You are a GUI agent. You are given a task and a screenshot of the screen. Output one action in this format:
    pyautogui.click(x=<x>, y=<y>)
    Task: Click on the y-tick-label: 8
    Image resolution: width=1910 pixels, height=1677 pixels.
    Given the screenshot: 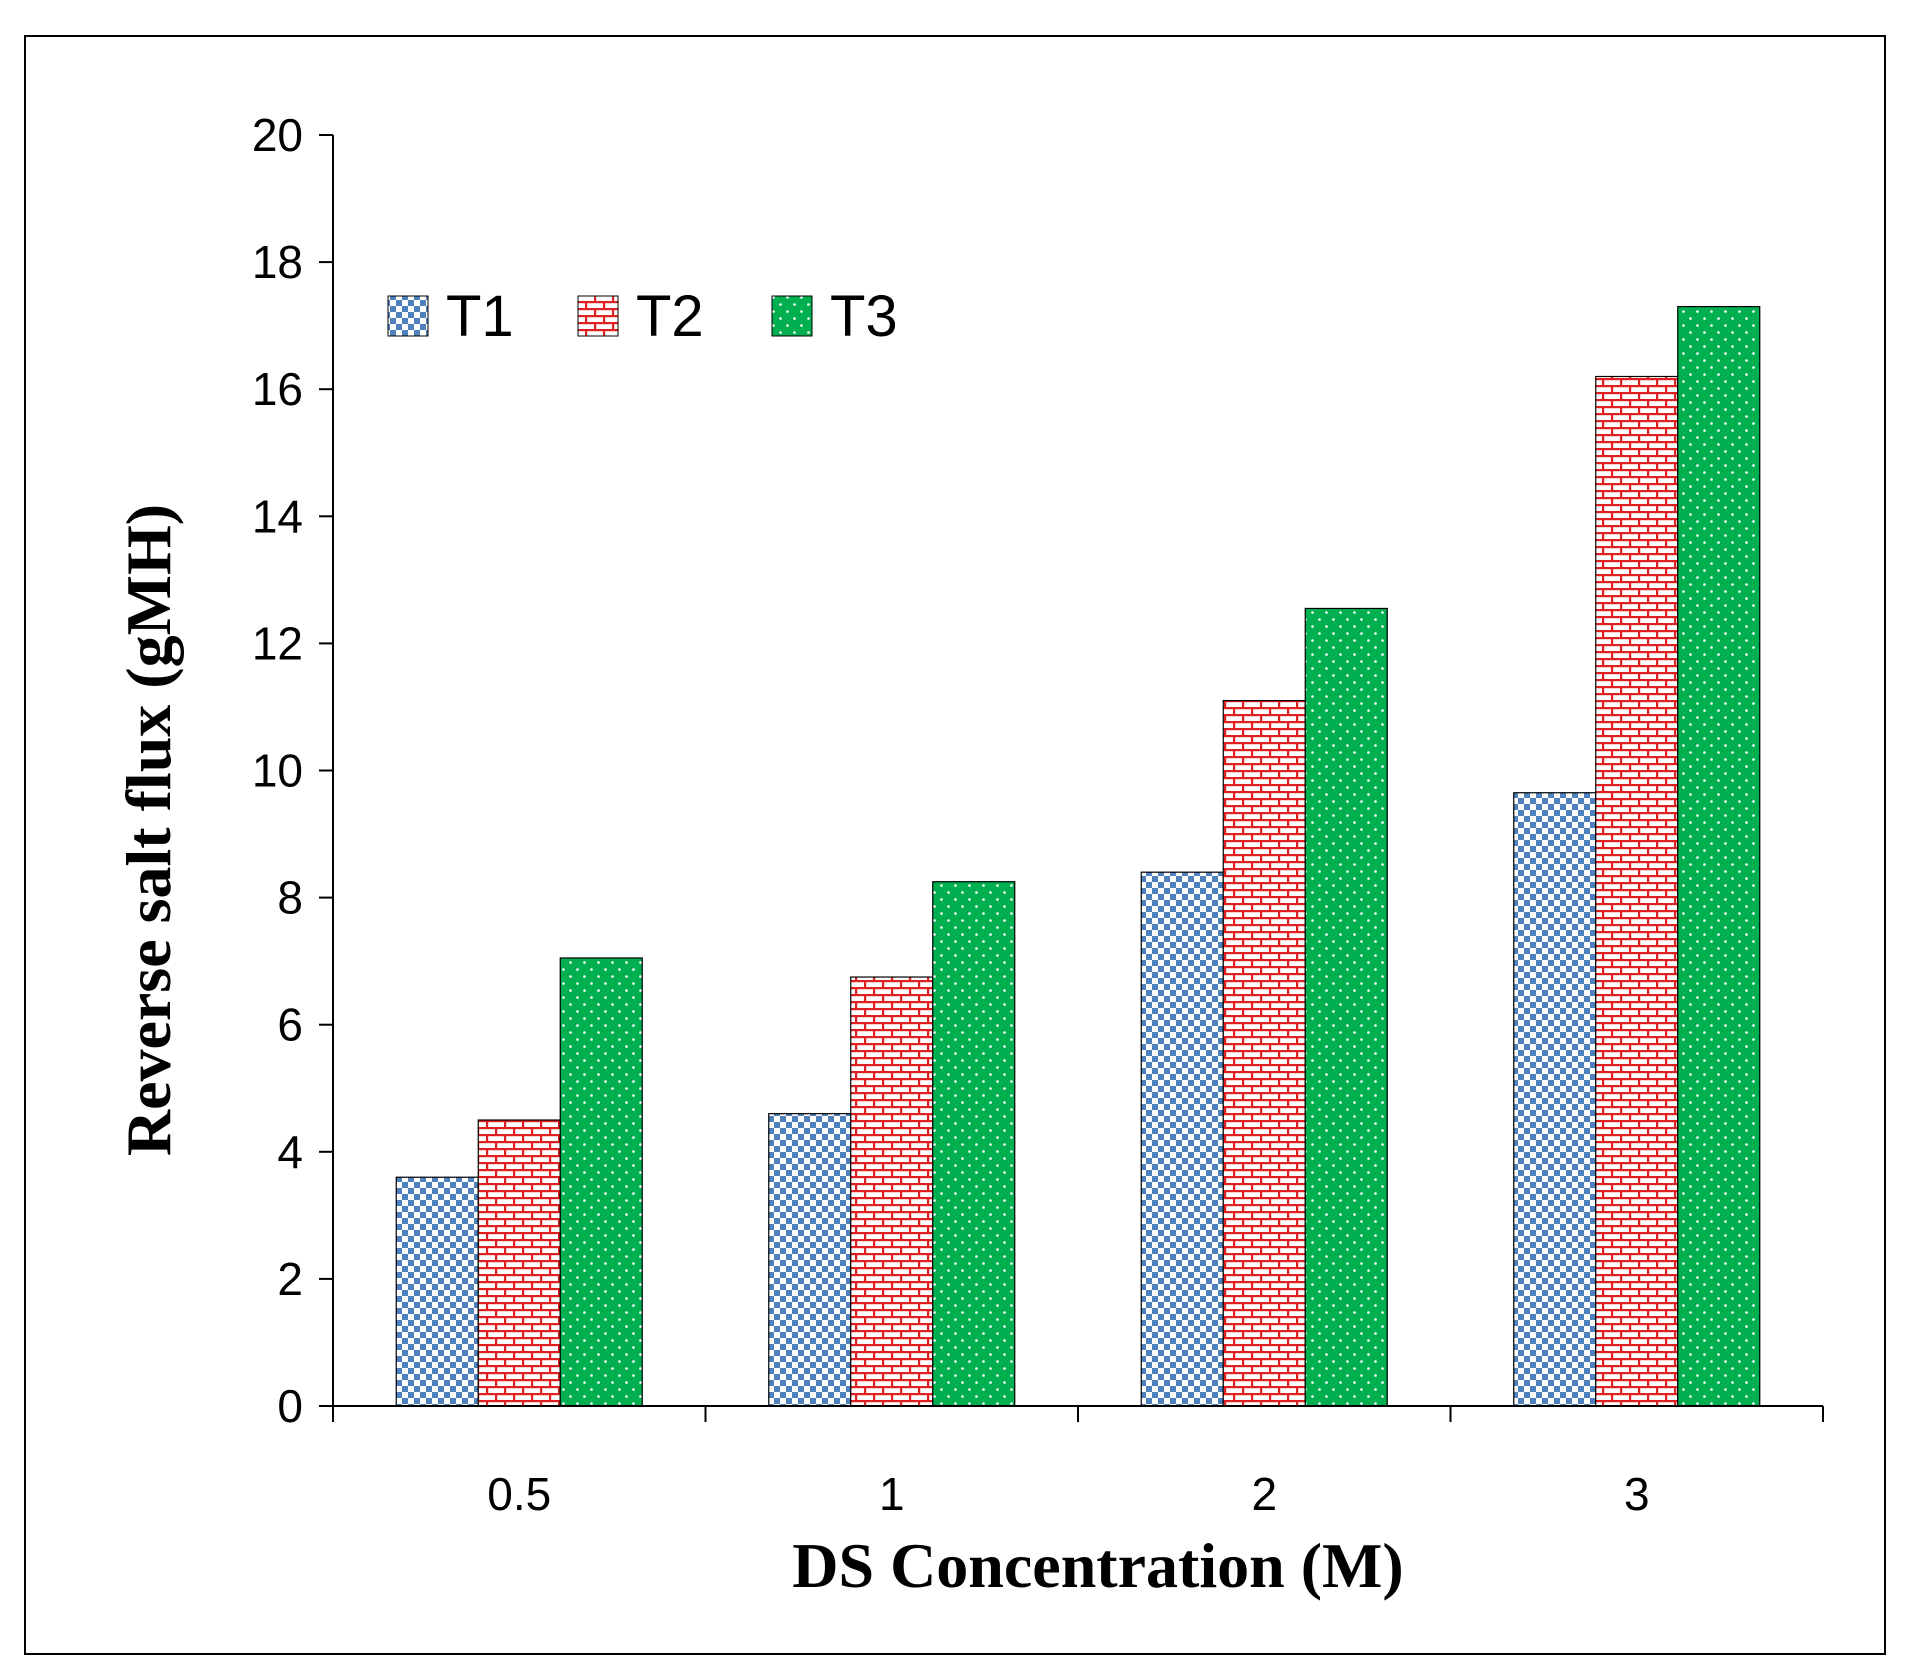 What is the action you would take?
    pyautogui.click(x=290, y=898)
    